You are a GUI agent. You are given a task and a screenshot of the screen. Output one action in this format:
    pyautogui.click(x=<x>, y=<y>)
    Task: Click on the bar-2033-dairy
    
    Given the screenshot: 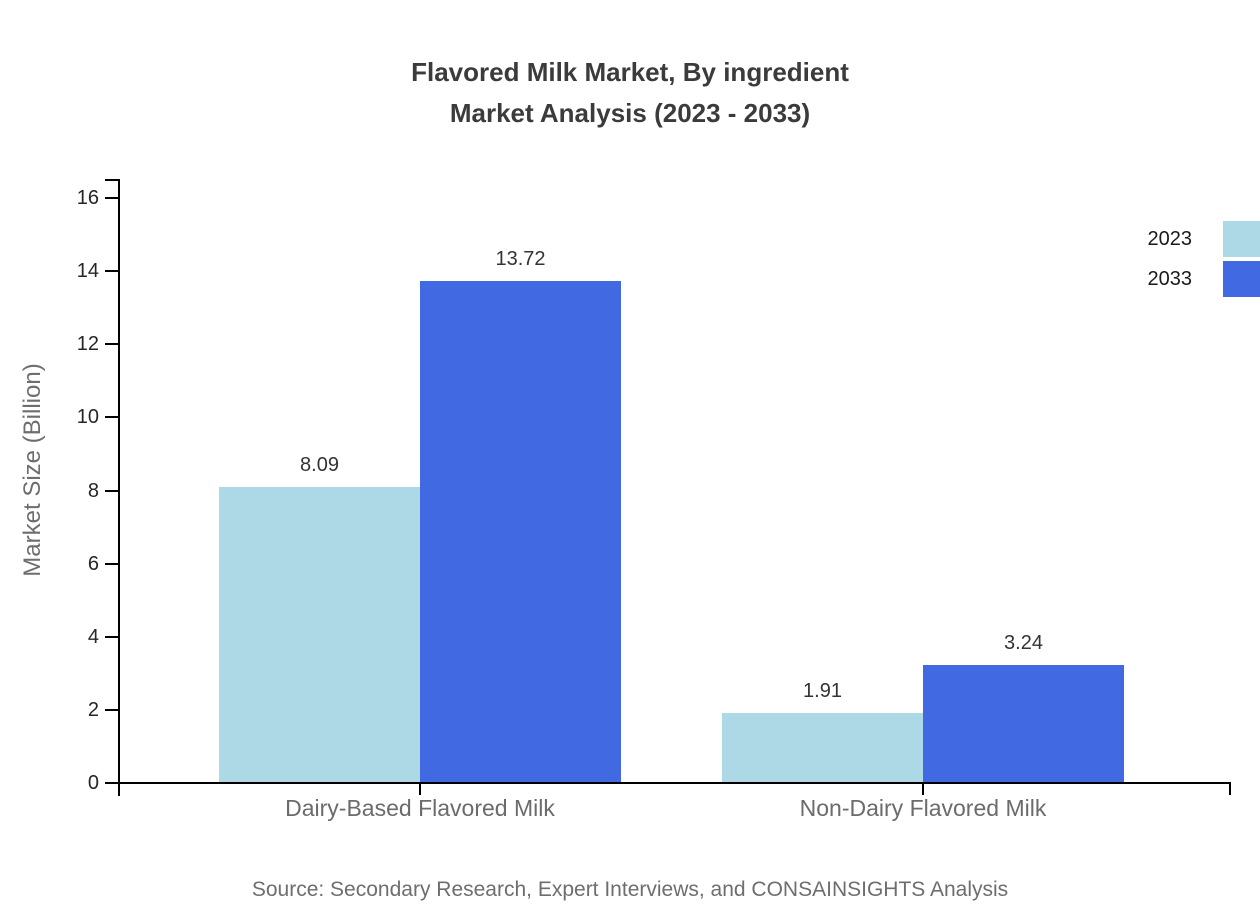 What is the action you would take?
    pyautogui.click(x=520, y=532)
    